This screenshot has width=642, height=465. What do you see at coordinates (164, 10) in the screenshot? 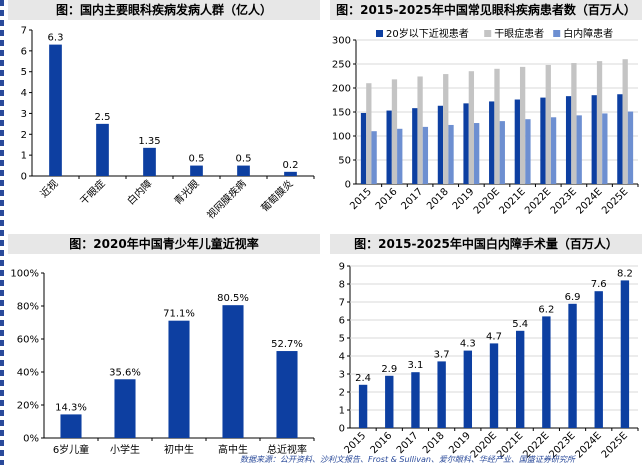
I see `chart-title: 图：国内主要眼科疾病发病人群（亿人）` at bounding box center [164, 10].